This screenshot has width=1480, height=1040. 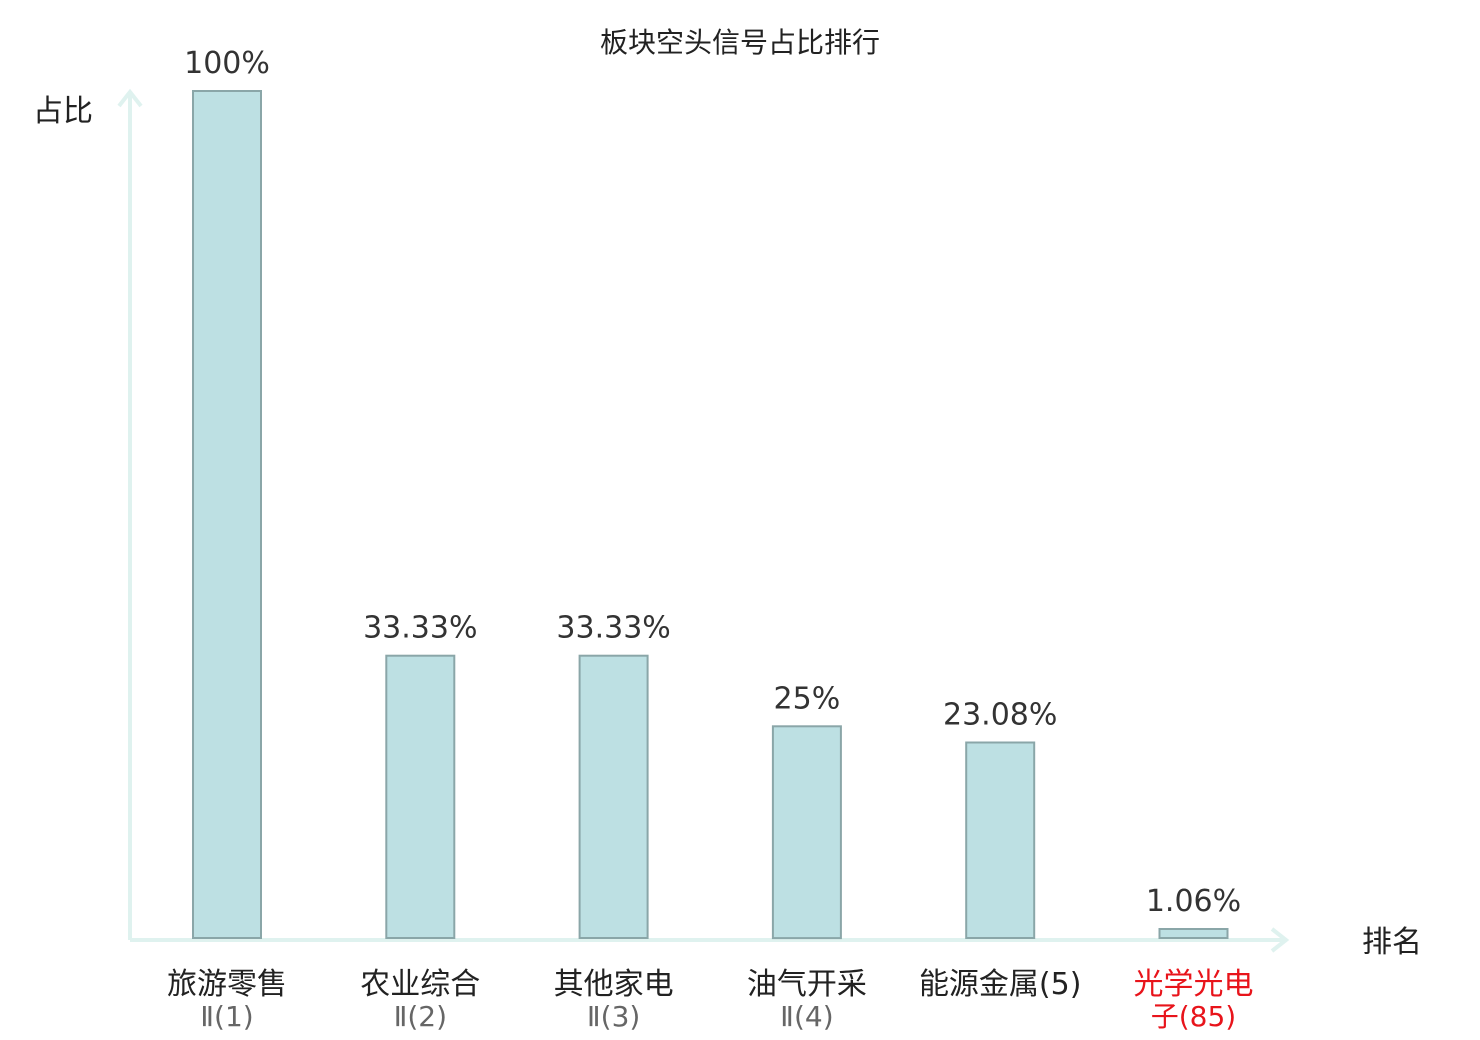 What do you see at coordinates (807, 984) in the screenshot?
I see `category-label-4: 油气开采` at bounding box center [807, 984].